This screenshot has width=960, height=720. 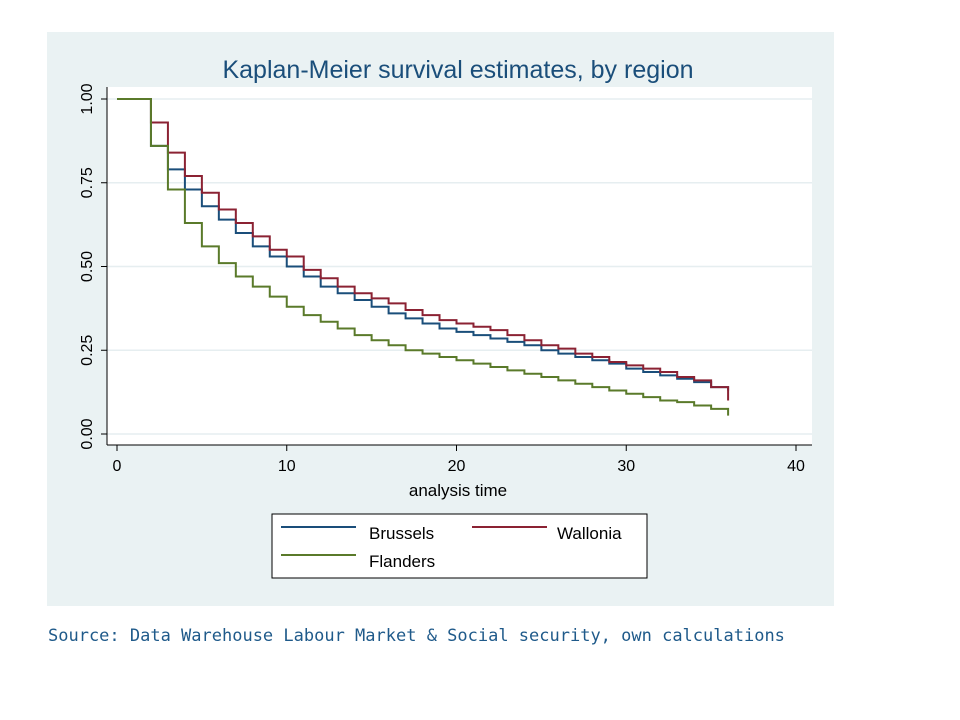 What do you see at coordinates (87, 266) in the screenshot?
I see `y-tick-label: 0.50` at bounding box center [87, 266].